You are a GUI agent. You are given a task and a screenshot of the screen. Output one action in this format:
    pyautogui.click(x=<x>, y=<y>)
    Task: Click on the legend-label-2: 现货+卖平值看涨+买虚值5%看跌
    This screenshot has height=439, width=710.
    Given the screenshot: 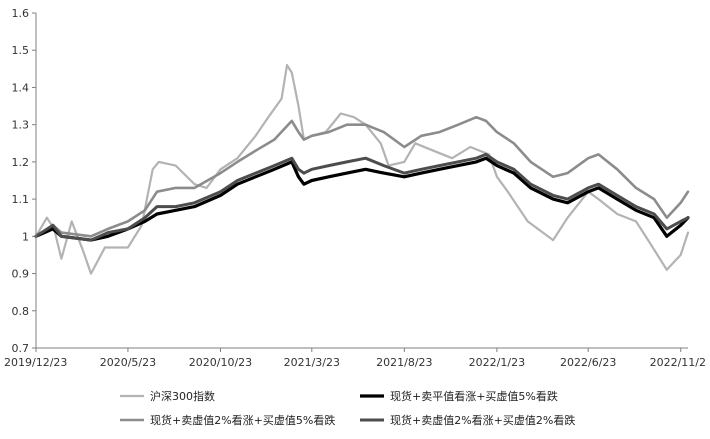 What is the action you would take?
    pyautogui.click(x=474, y=396)
    